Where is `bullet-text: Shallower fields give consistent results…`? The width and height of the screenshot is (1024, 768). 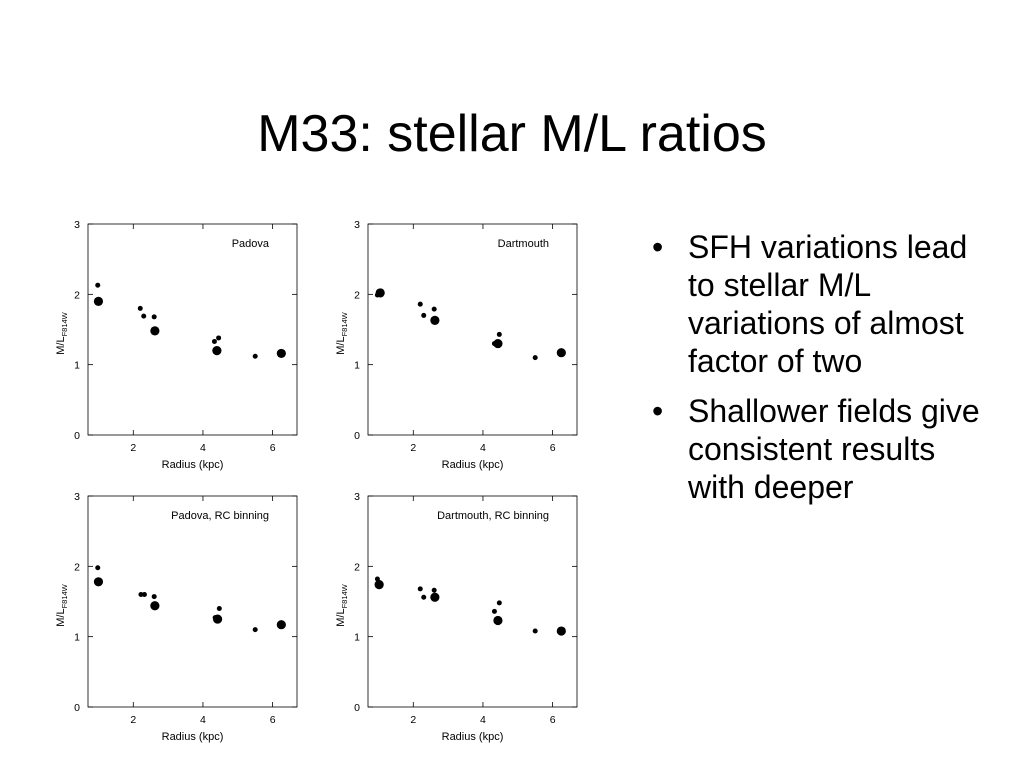
bullet-text: Shallower fields give consistent results… is located at coordinates (834, 449).